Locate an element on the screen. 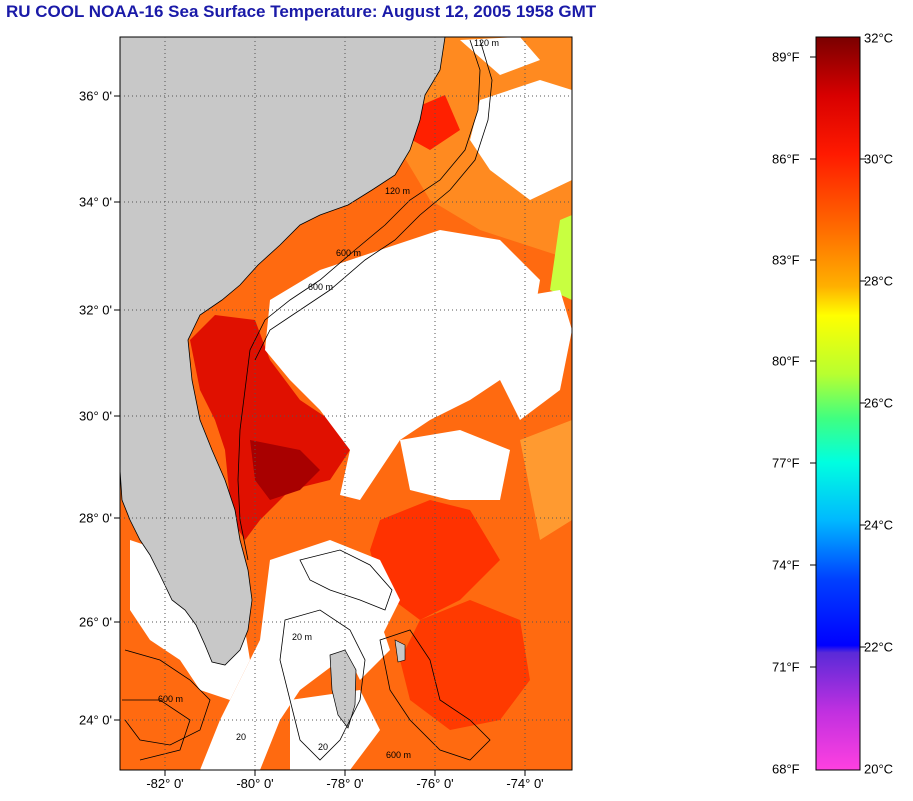  longitude-label: -74° 0' is located at coordinates (525, 783).